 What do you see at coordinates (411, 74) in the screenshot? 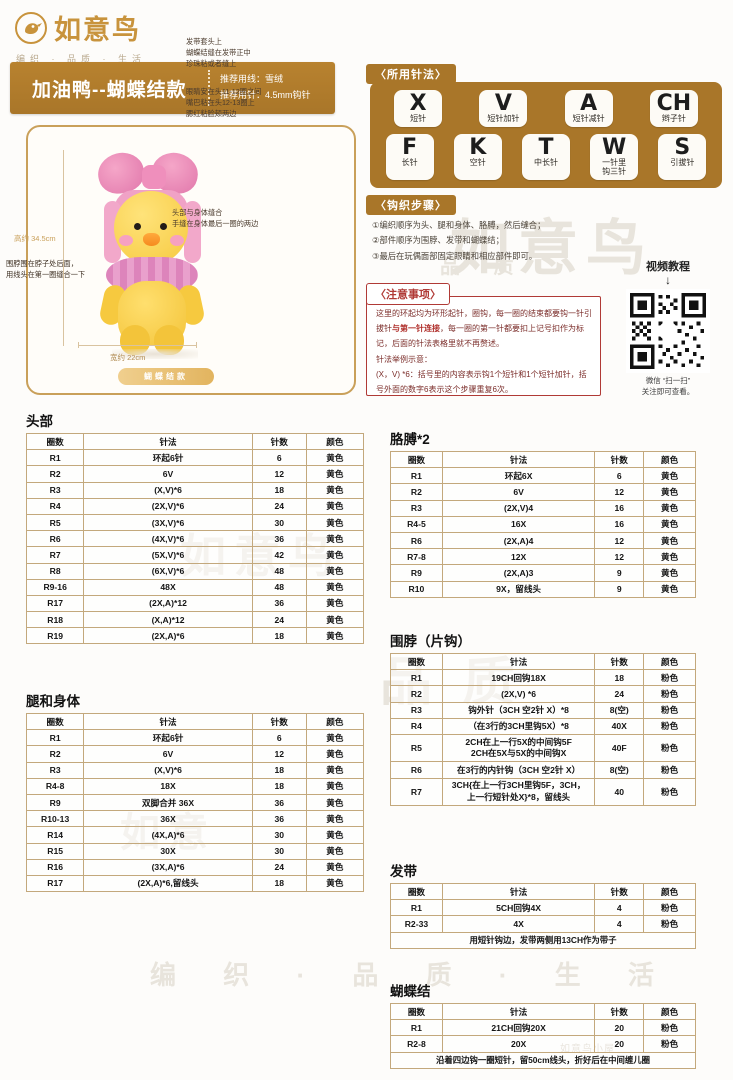
I see `stitch-legend-tag: 〈所用针法〉` at bounding box center [411, 74].